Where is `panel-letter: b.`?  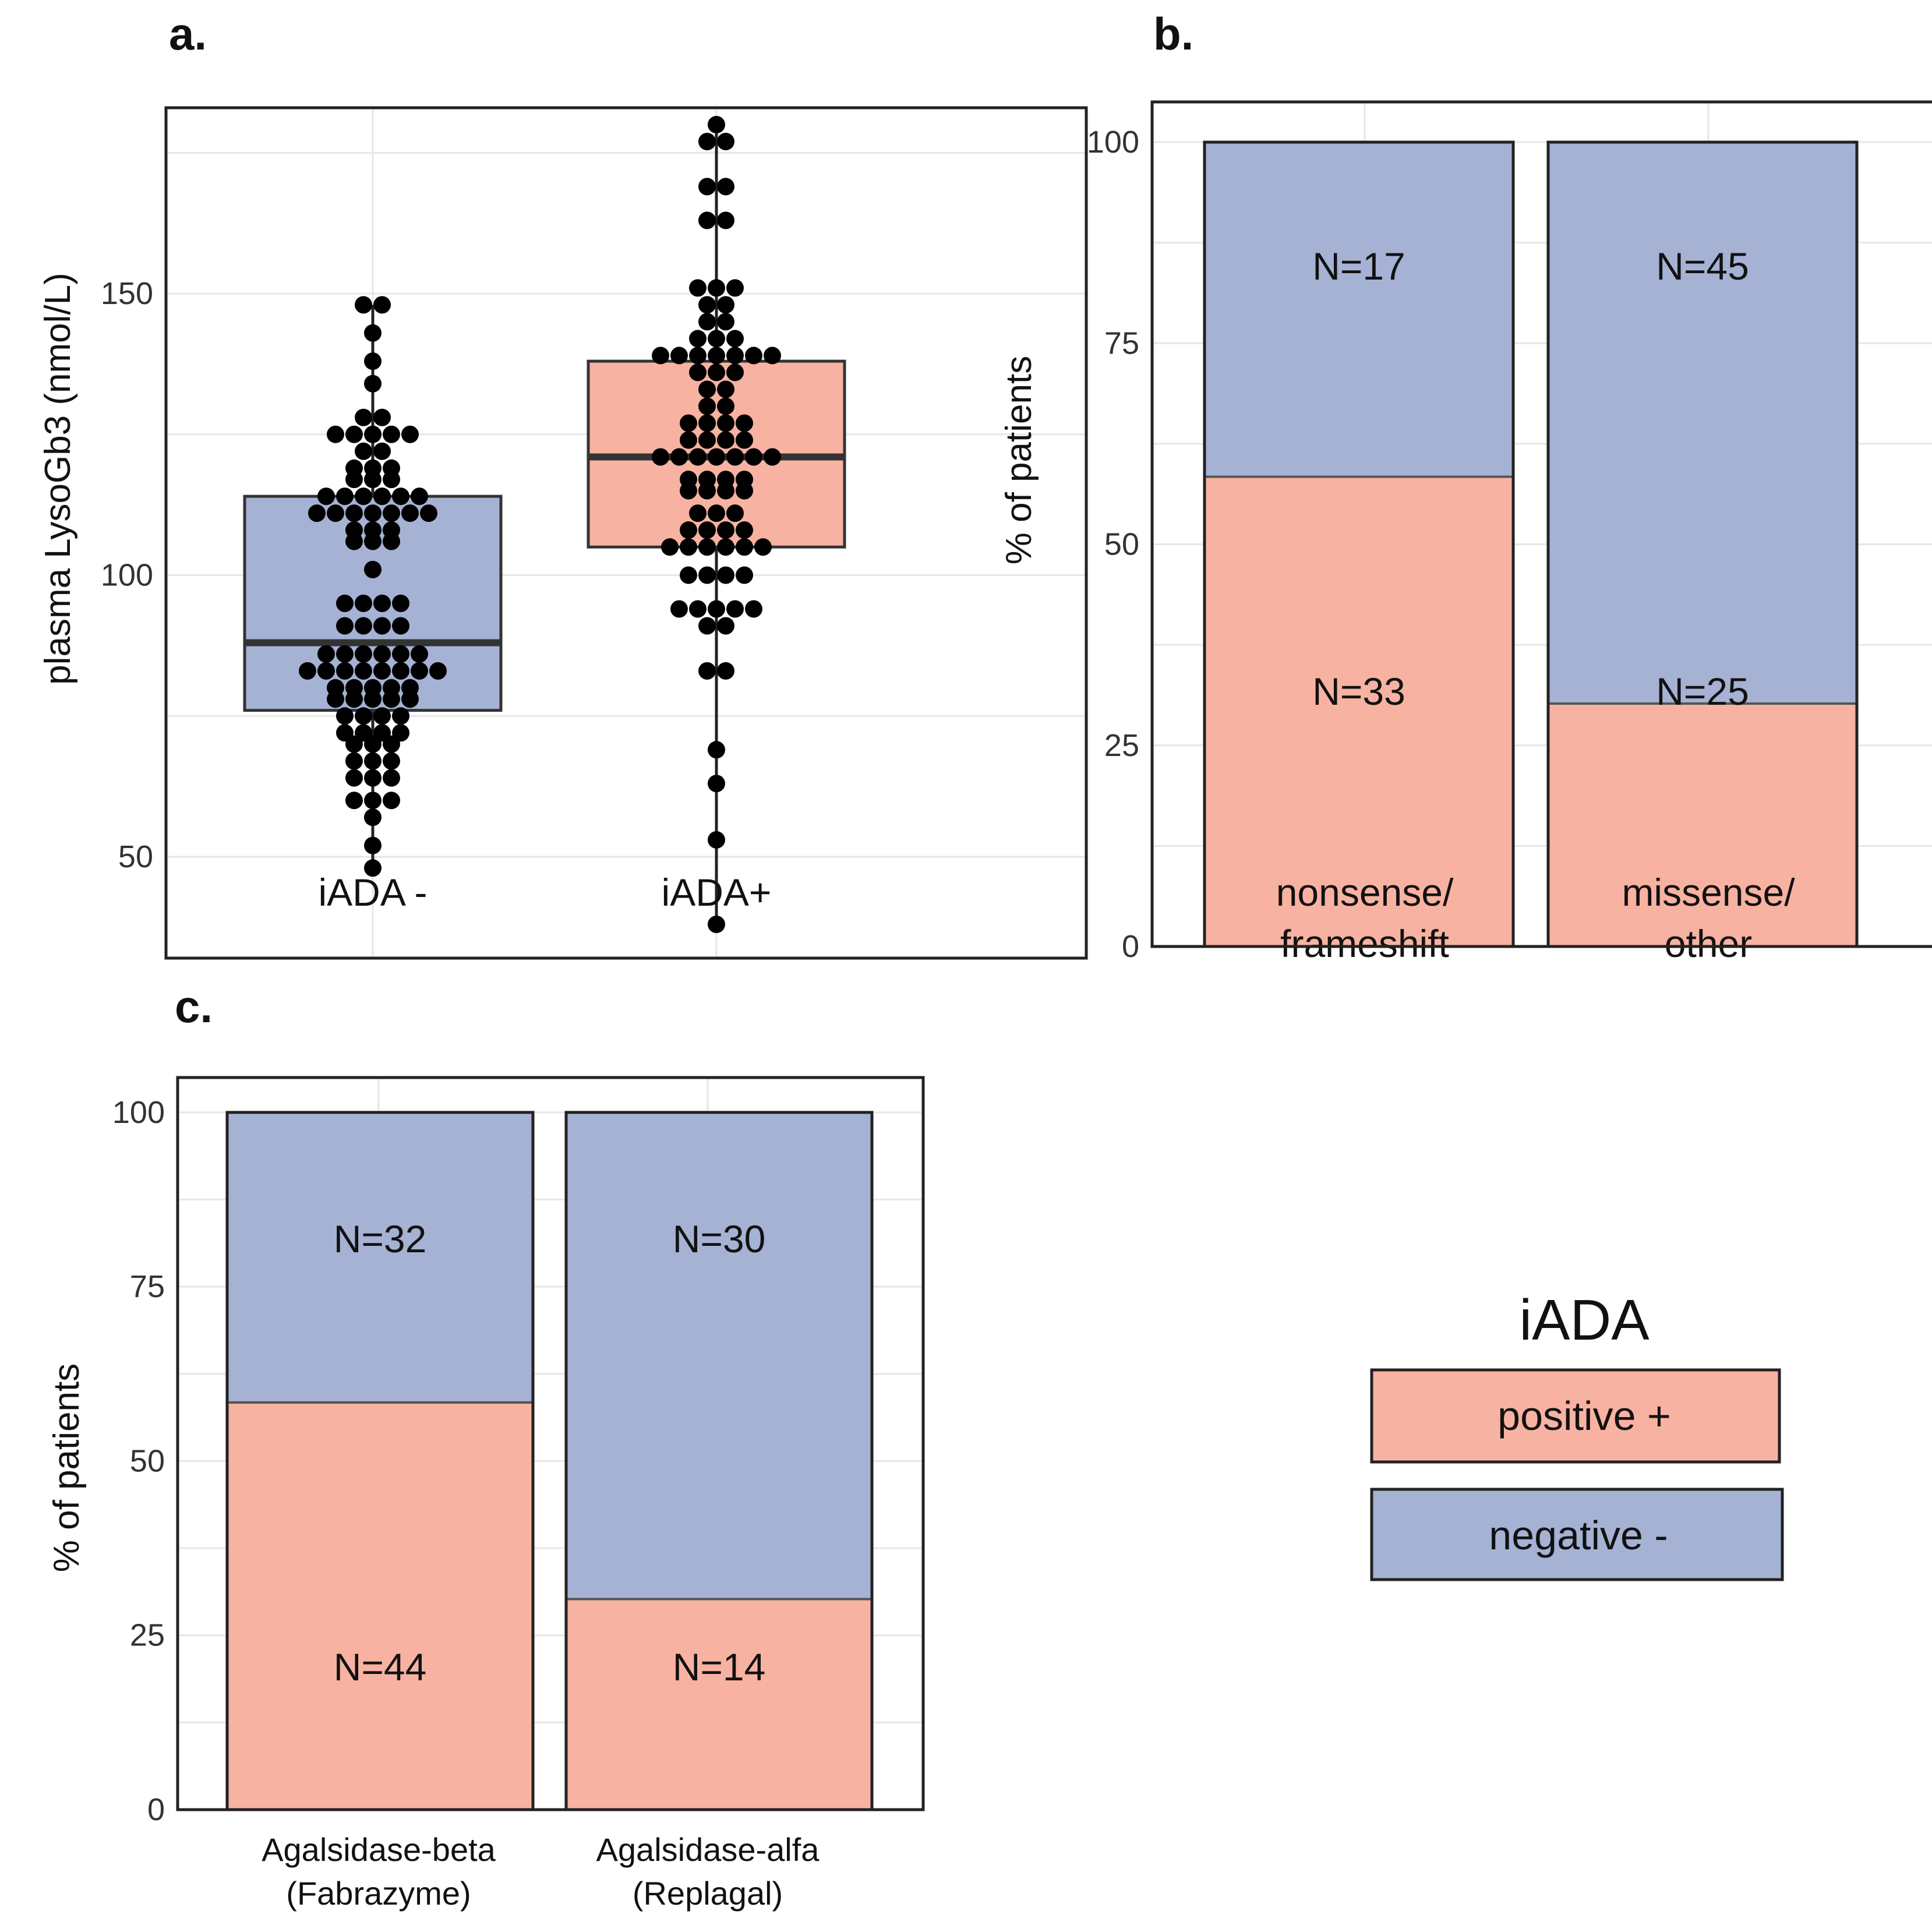 panel-letter: b. is located at coordinates (1173, 33).